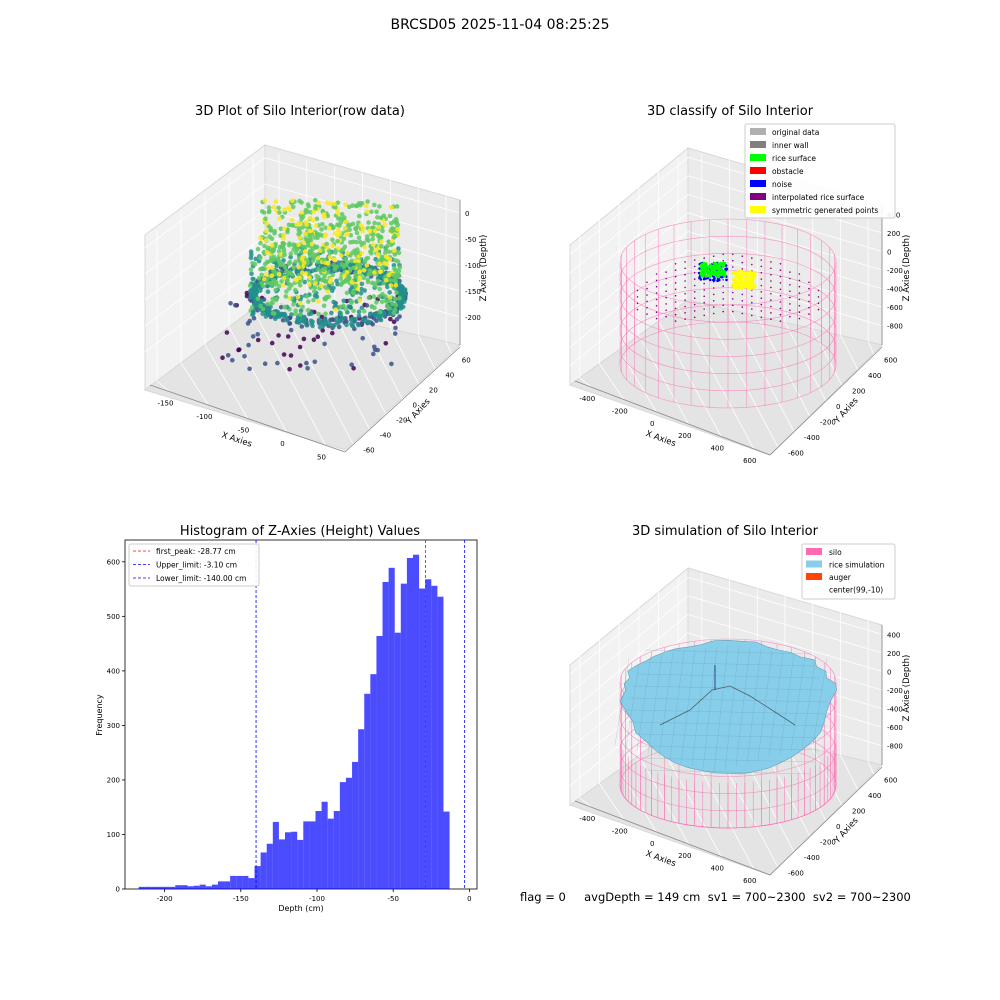 The width and height of the screenshot is (1000, 1000). What do you see at coordinates (473, 292) in the screenshot?
I see `z-tick-label: -150` at bounding box center [473, 292].